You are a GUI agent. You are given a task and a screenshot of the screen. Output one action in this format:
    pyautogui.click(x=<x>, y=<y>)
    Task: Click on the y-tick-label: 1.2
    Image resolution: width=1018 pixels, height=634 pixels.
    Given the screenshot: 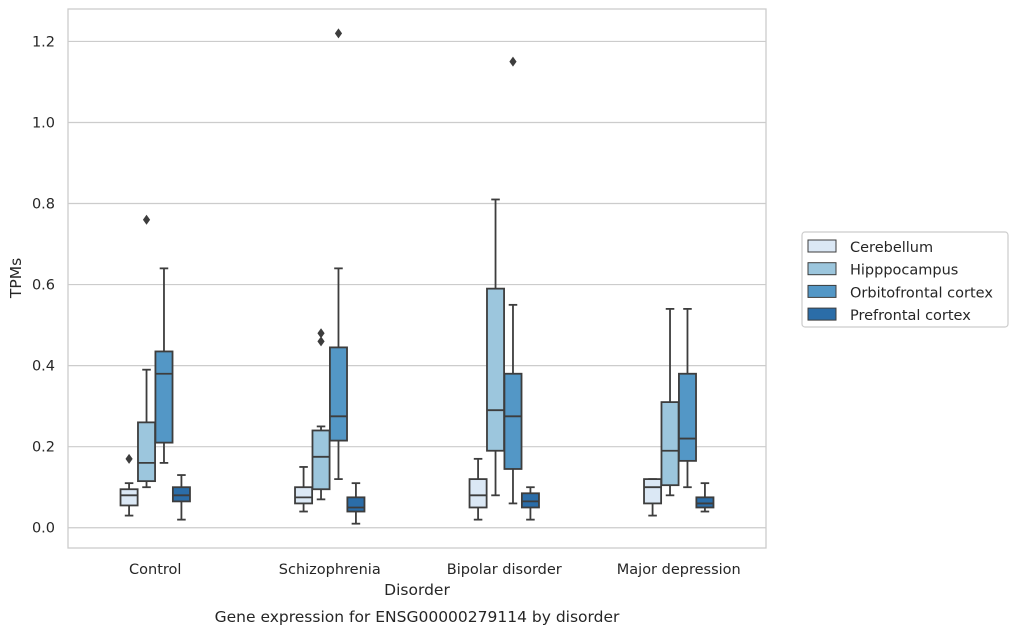 What is the action you would take?
    pyautogui.click(x=43, y=42)
    